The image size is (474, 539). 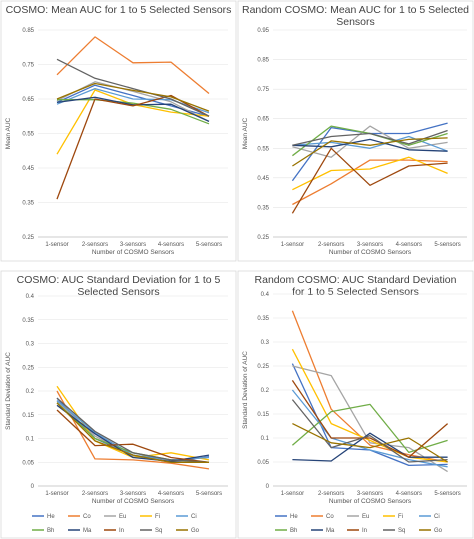 I want to click on chart-title: Sensors, so click(x=355, y=22).